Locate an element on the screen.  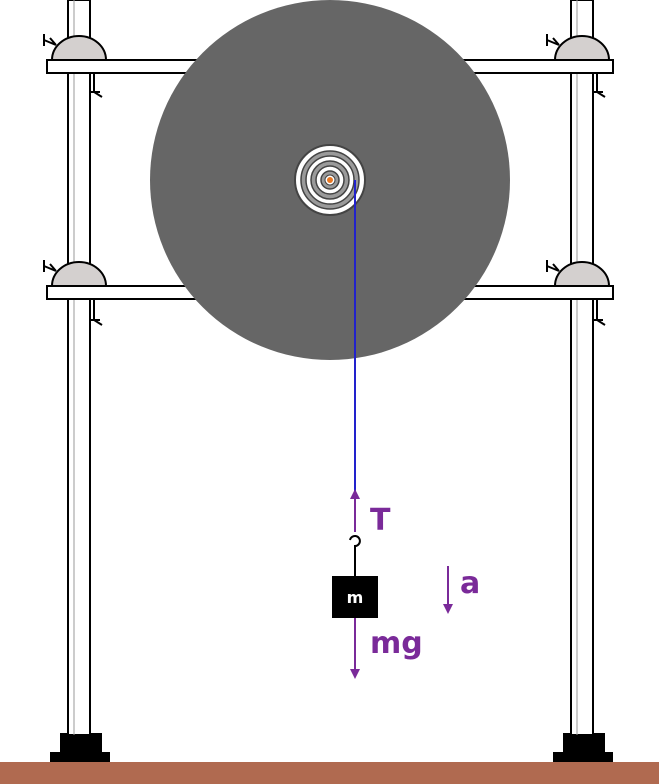
mass-block is located at coordinates (355, 597).